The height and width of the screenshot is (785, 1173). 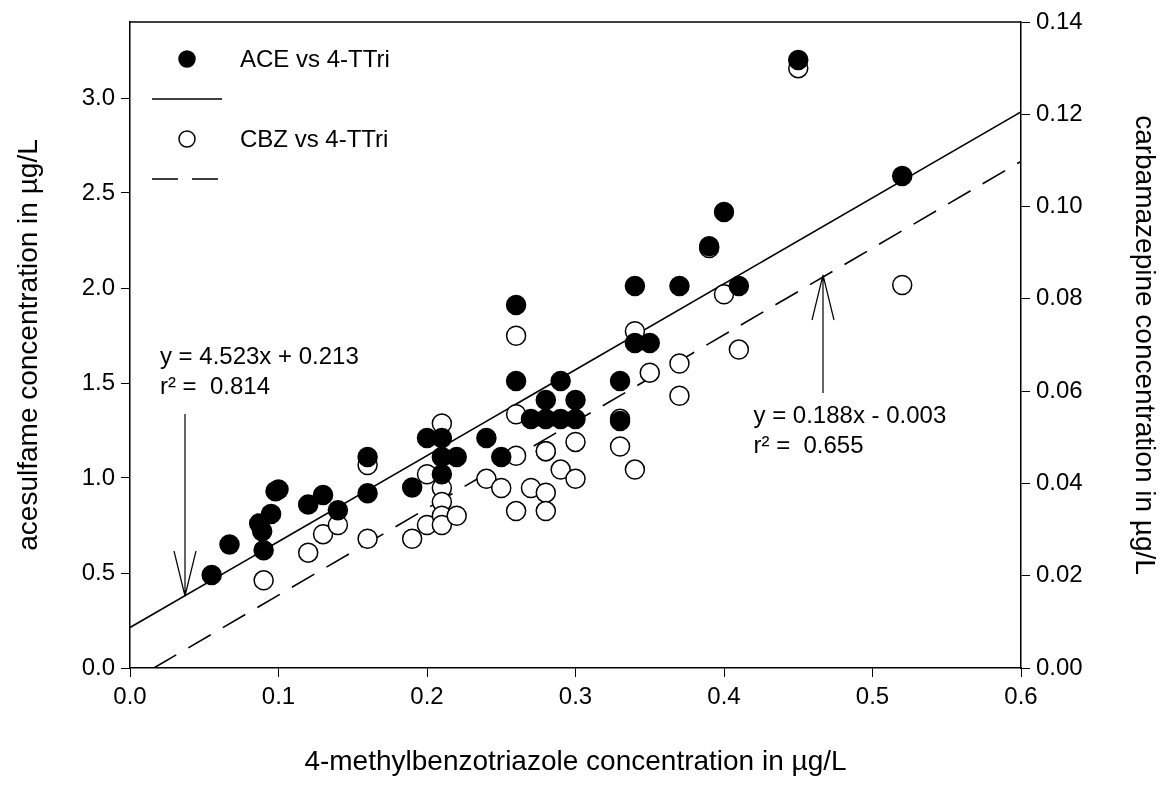 I want to click on y2-tick-label: 0.04, so click(x=1059, y=482).